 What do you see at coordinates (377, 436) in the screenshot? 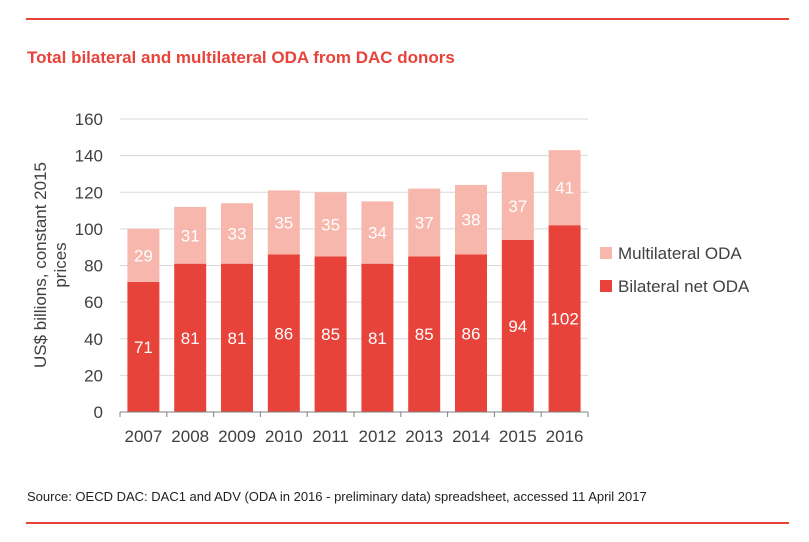
I see `x-tick-label: 2012` at bounding box center [377, 436].